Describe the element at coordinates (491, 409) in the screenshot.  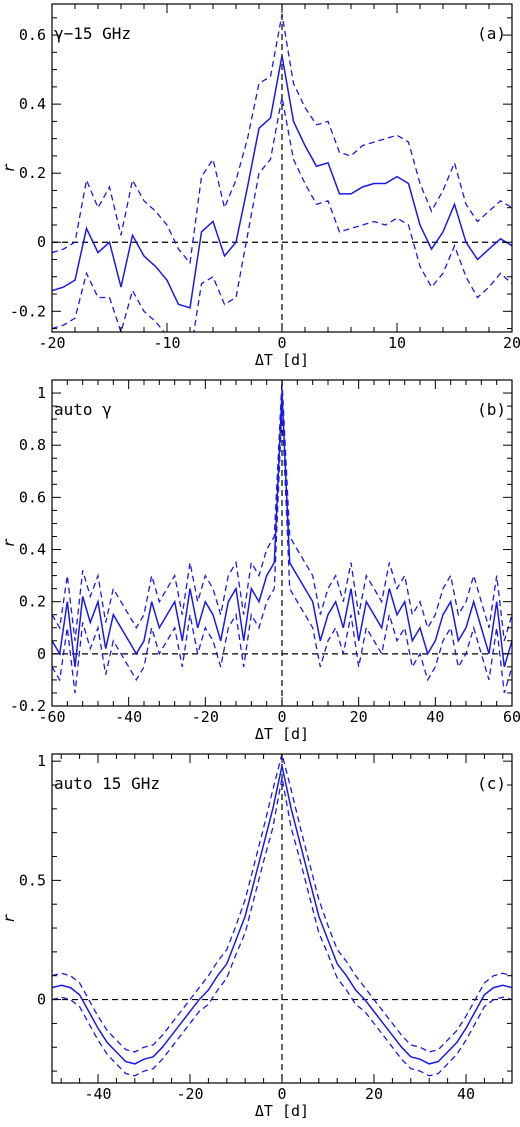
I see `panel-letter: (b)` at that location.